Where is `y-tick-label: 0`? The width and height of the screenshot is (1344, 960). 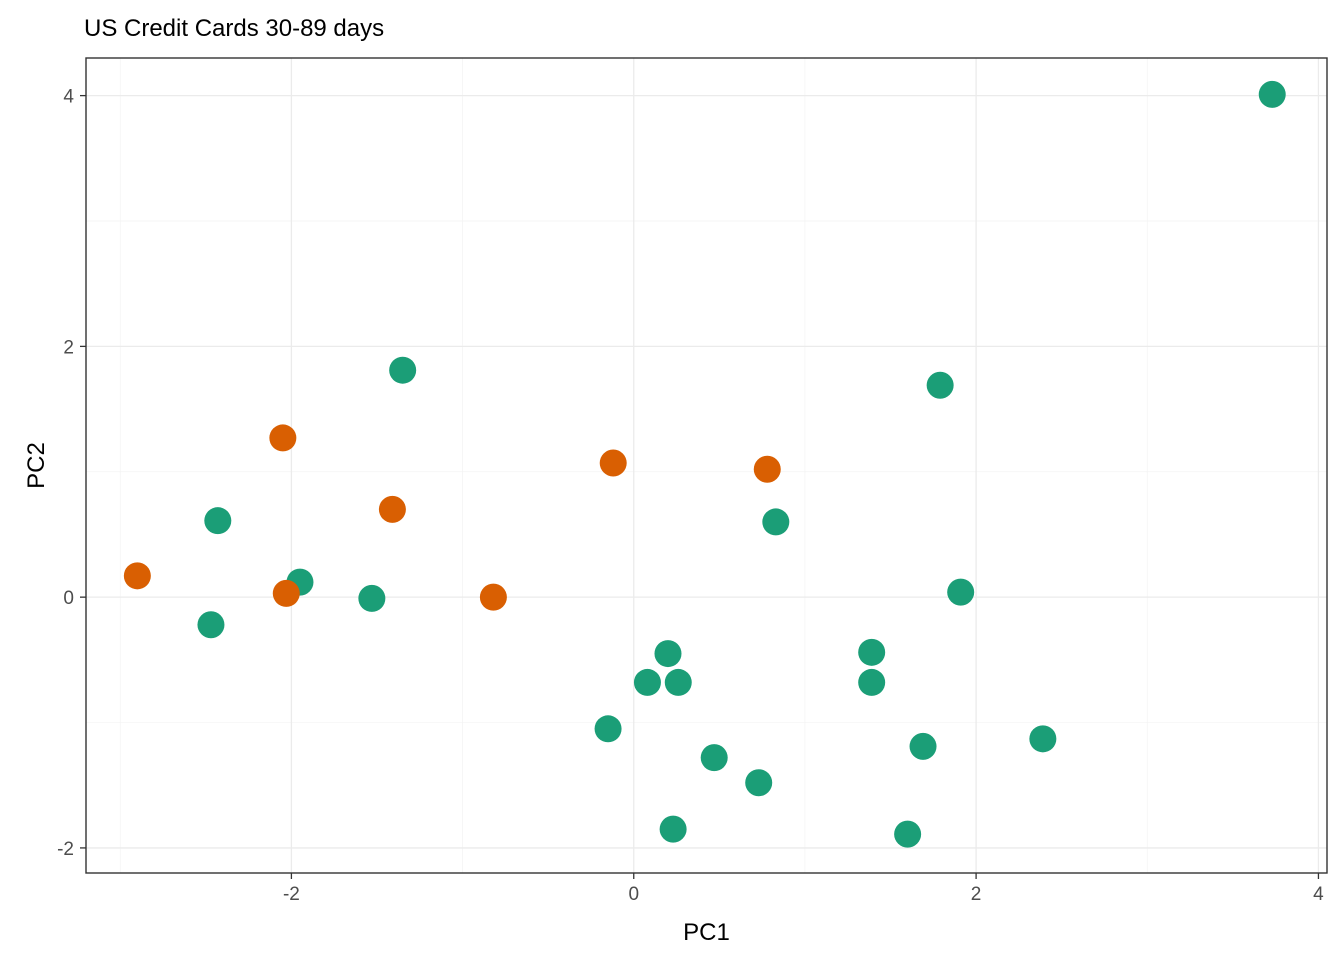
y-tick-label: 0 is located at coordinates (68, 598).